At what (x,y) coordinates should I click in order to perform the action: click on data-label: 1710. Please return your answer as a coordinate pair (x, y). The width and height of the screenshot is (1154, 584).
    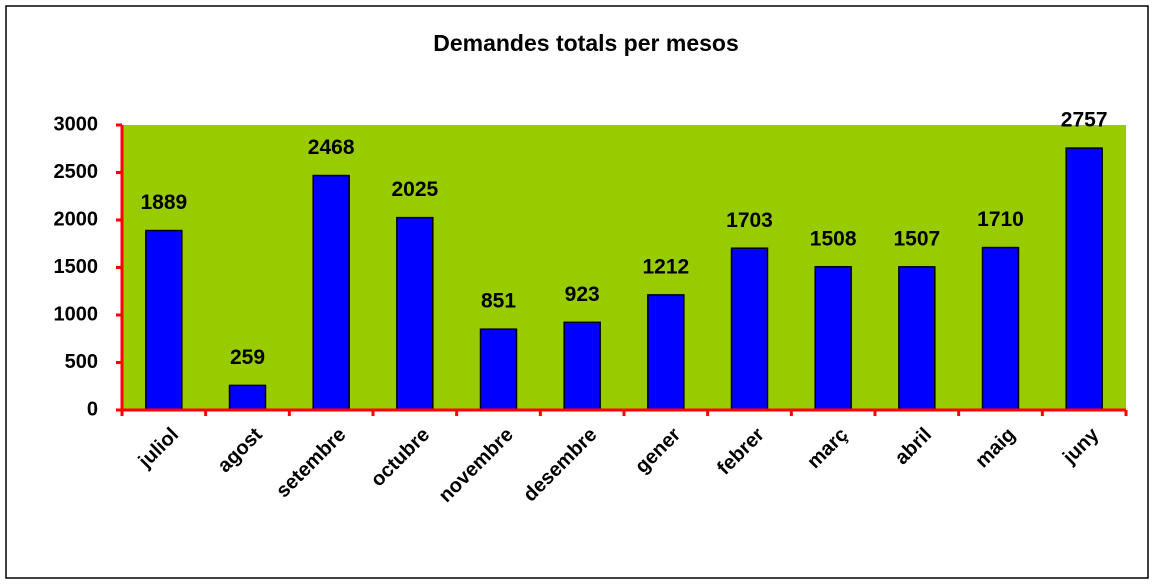
    Looking at the image, I should click on (1000, 219).